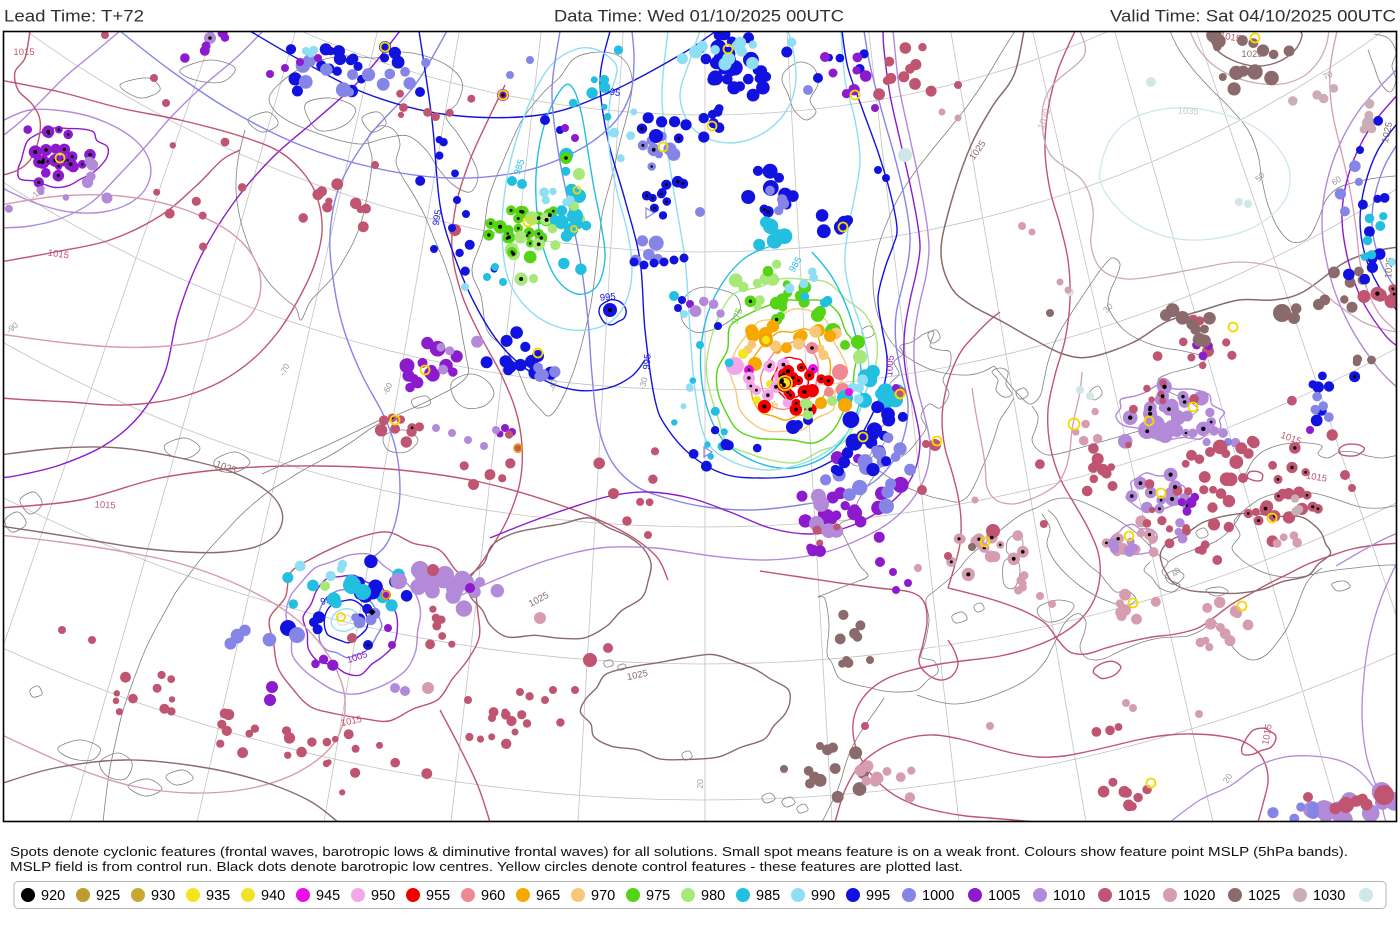 The width and height of the screenshot is (1400, 933). What do you see at coordinates (12, 328) in the screenshot?
I see `svg-text: -90` at bounding box center [12, 328].